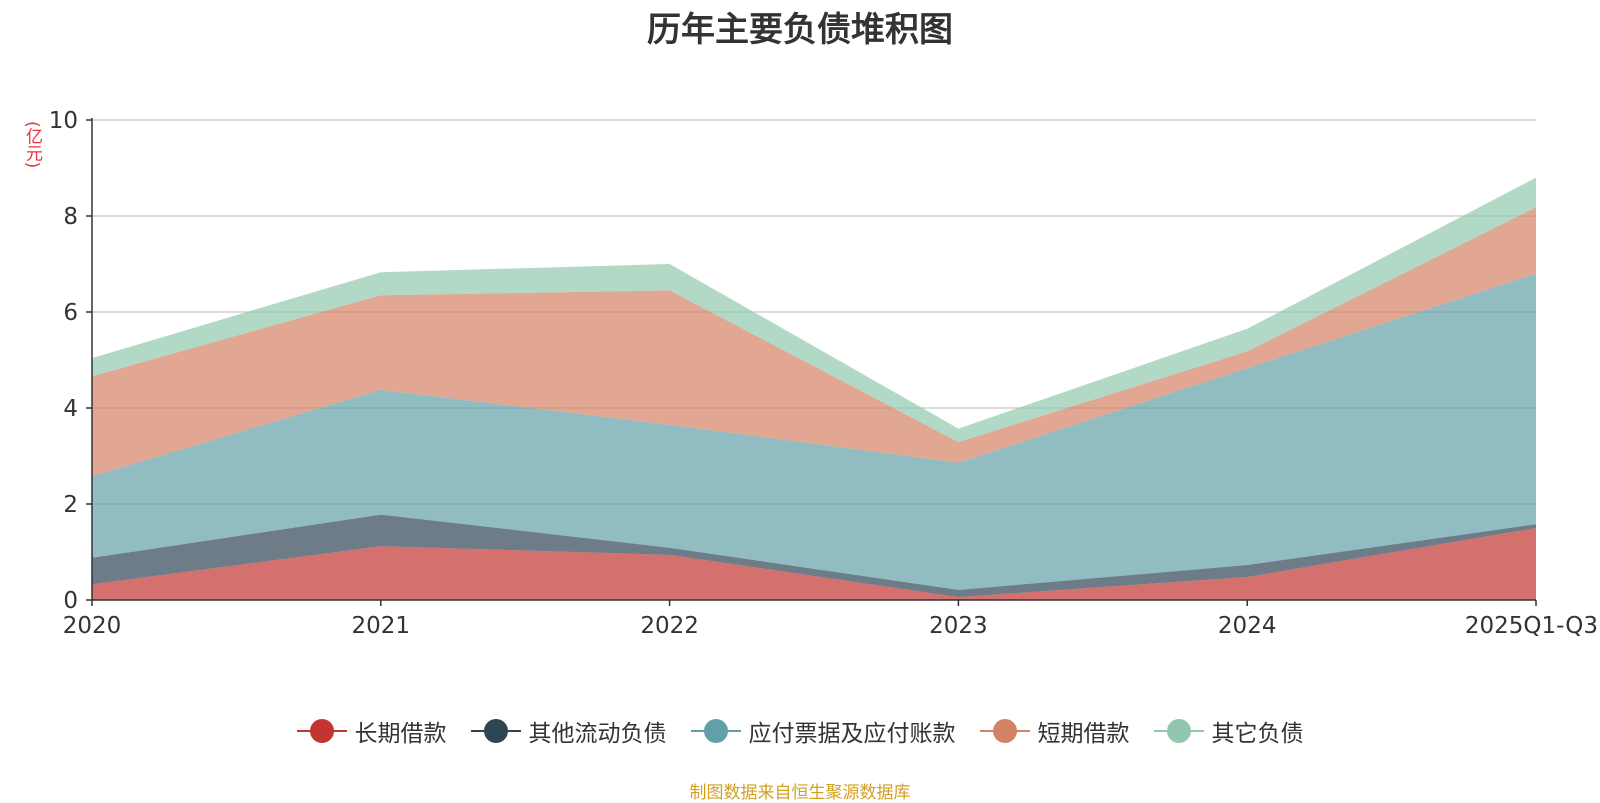 This screenshot has height=803, width=1600. What do you see at coordinates (381, 626) in the screenshot?
I see `x-tick-label: 2021` at bounding box center [381, 626].